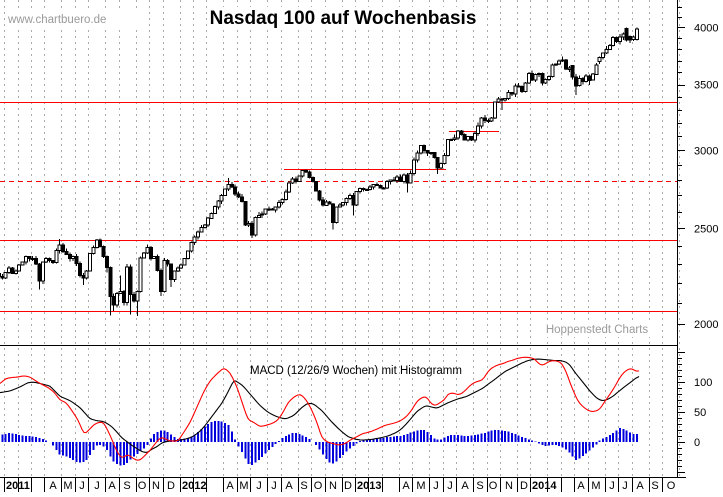 The image size is (723, 497). What do you see at coordinates (706, 28) in the screenshot?
I see `svg-text: 4000` at bounding box center [706, 28].